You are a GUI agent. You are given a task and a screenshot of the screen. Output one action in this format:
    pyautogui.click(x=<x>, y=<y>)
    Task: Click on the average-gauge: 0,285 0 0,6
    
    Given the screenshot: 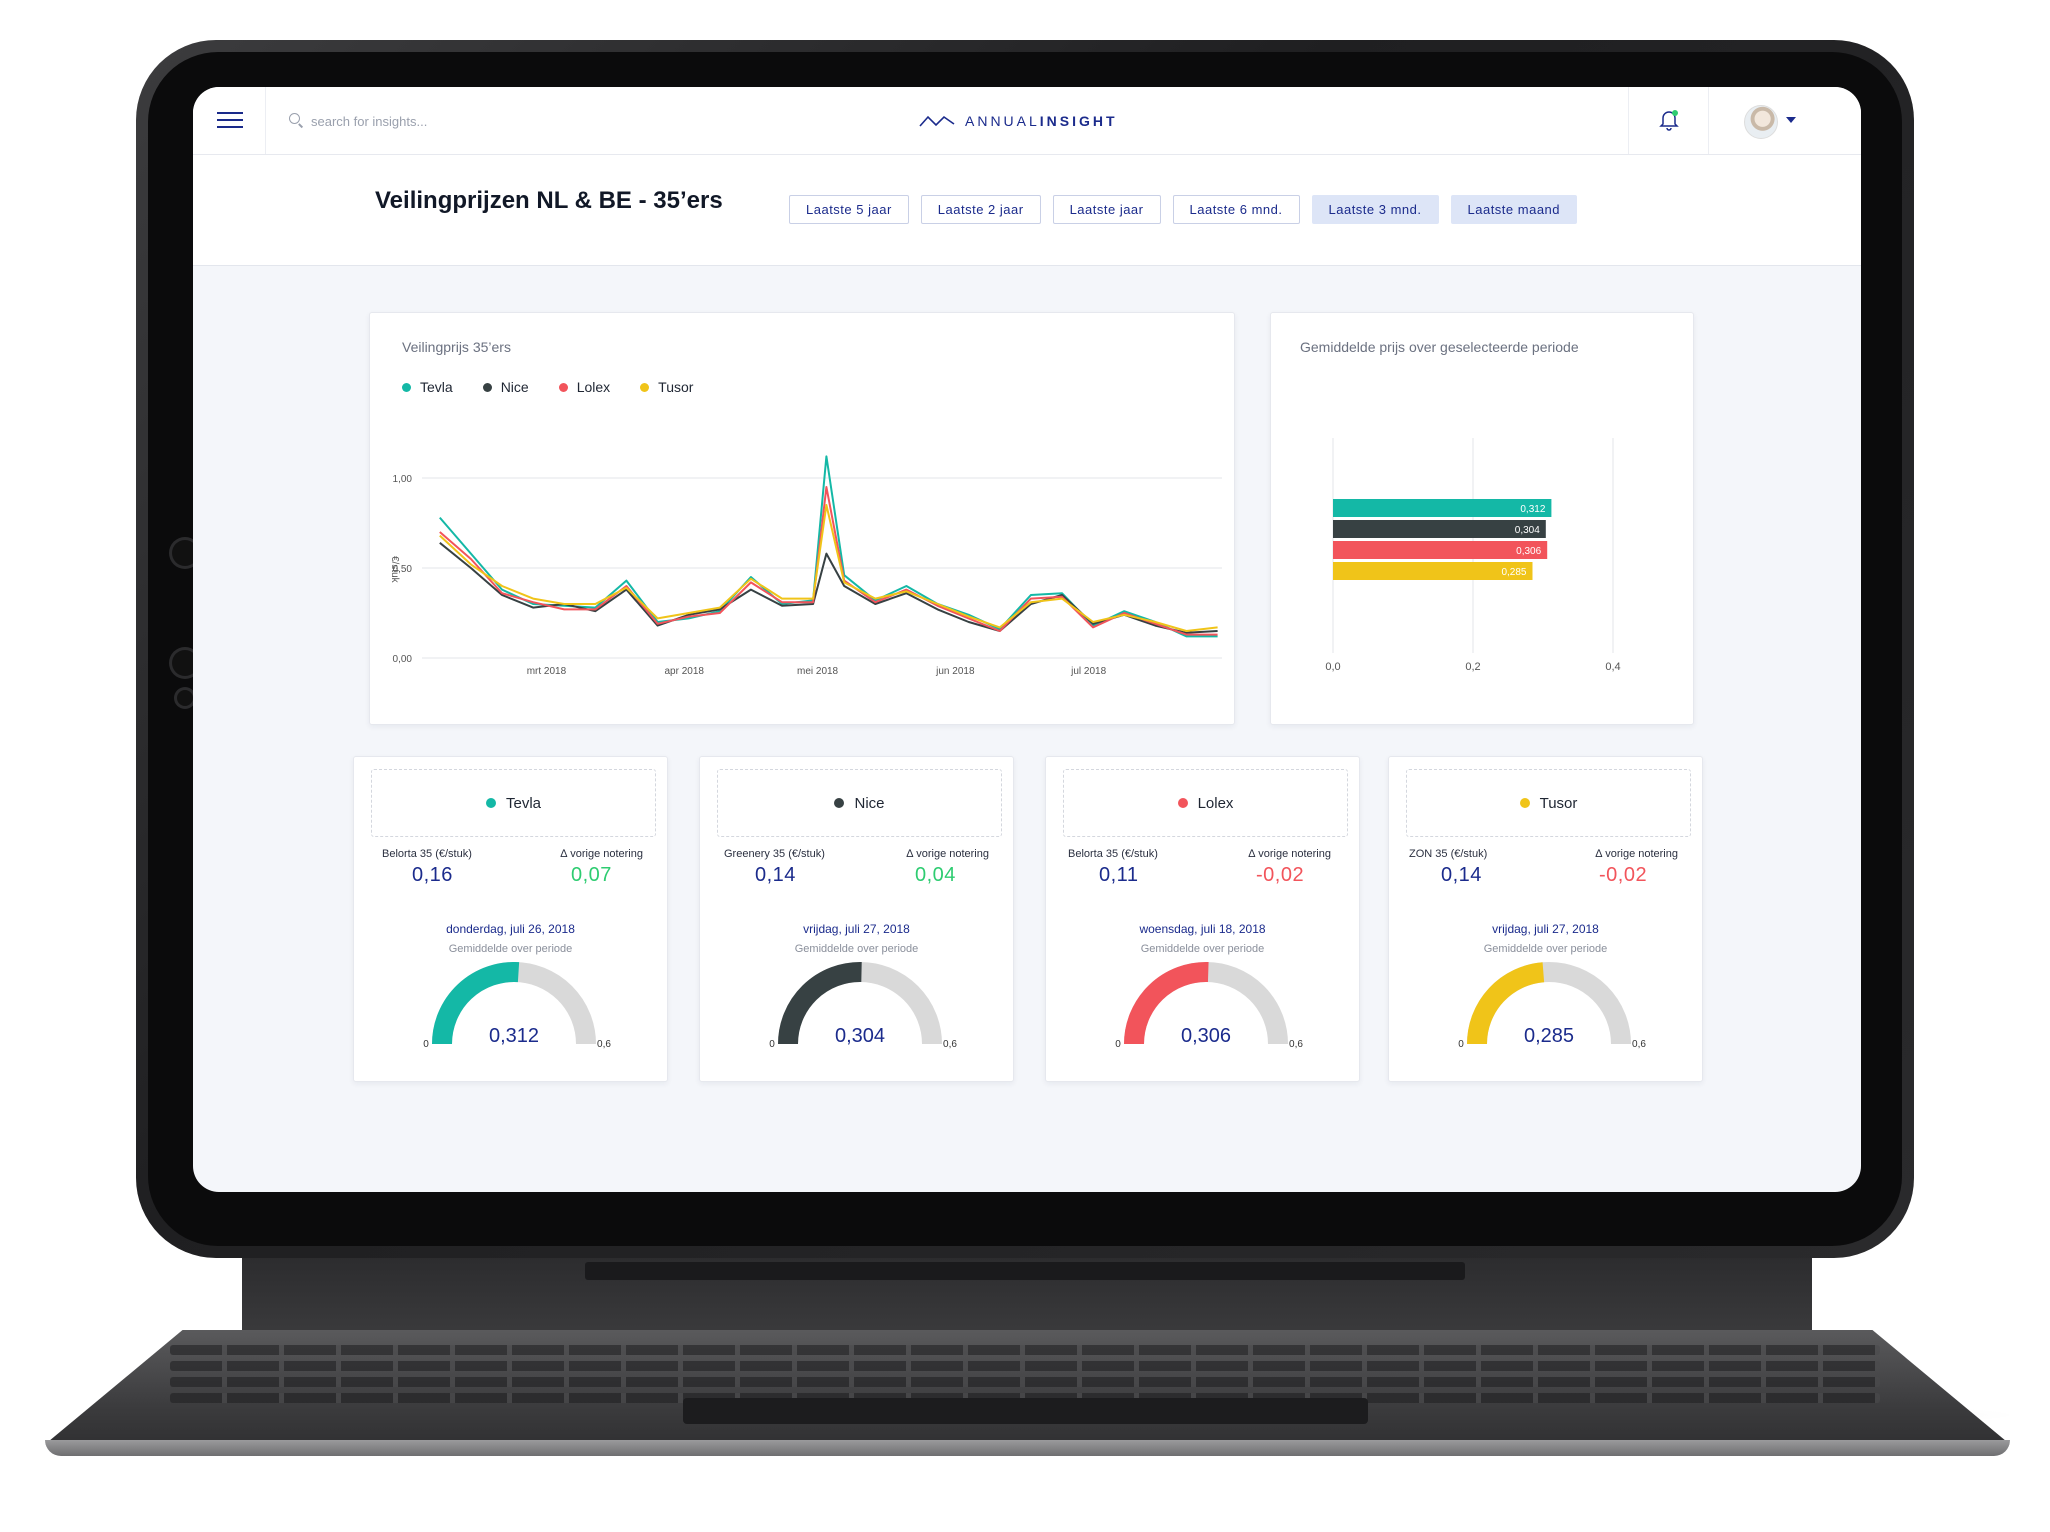 What is the action you would take?
    pyautogui.click(x=1552, y=1006)
    